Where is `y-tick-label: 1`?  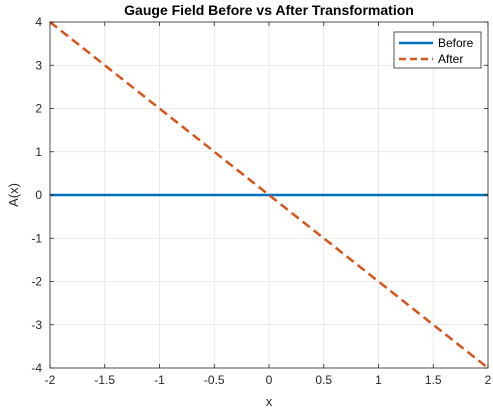 y-tick-label: 1 is located at coordinates (38, 152).